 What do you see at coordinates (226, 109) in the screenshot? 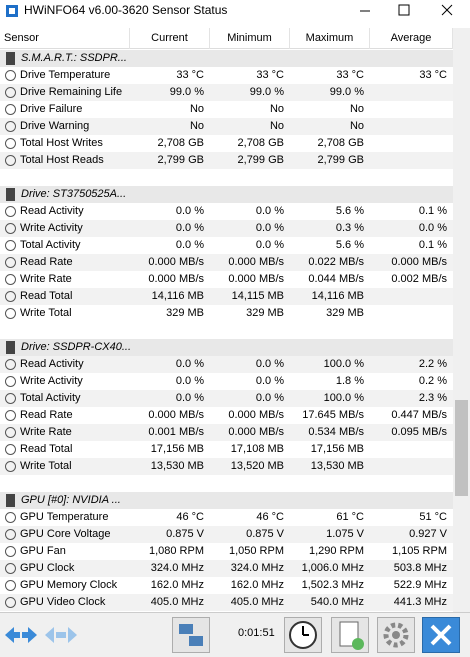
I see `sensor-row: Drive Failure No No No` at bounding box center [226, 109].